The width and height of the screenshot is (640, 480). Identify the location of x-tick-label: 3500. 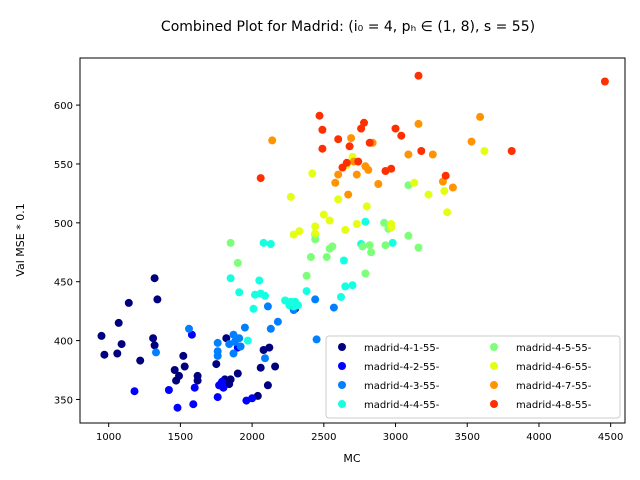
(467, 437).